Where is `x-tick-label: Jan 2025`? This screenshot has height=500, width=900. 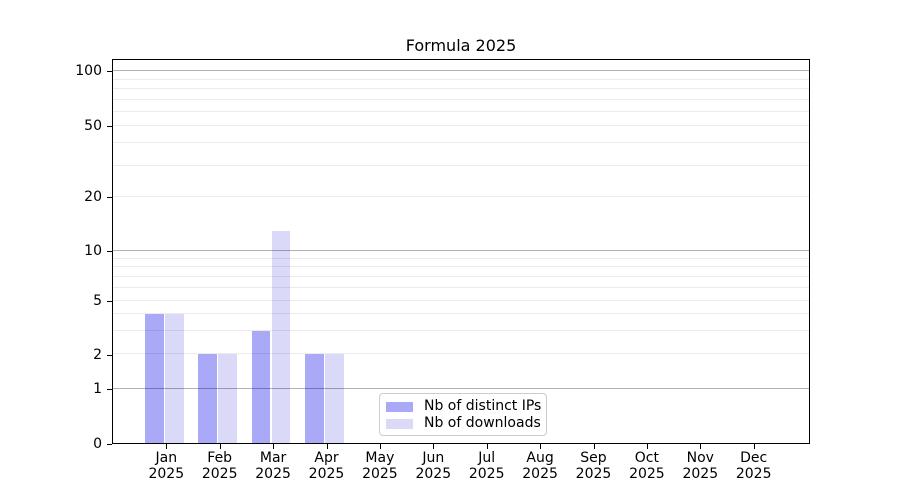
x-tick-label: Jan 2025 is located at coordinates (166, 466).